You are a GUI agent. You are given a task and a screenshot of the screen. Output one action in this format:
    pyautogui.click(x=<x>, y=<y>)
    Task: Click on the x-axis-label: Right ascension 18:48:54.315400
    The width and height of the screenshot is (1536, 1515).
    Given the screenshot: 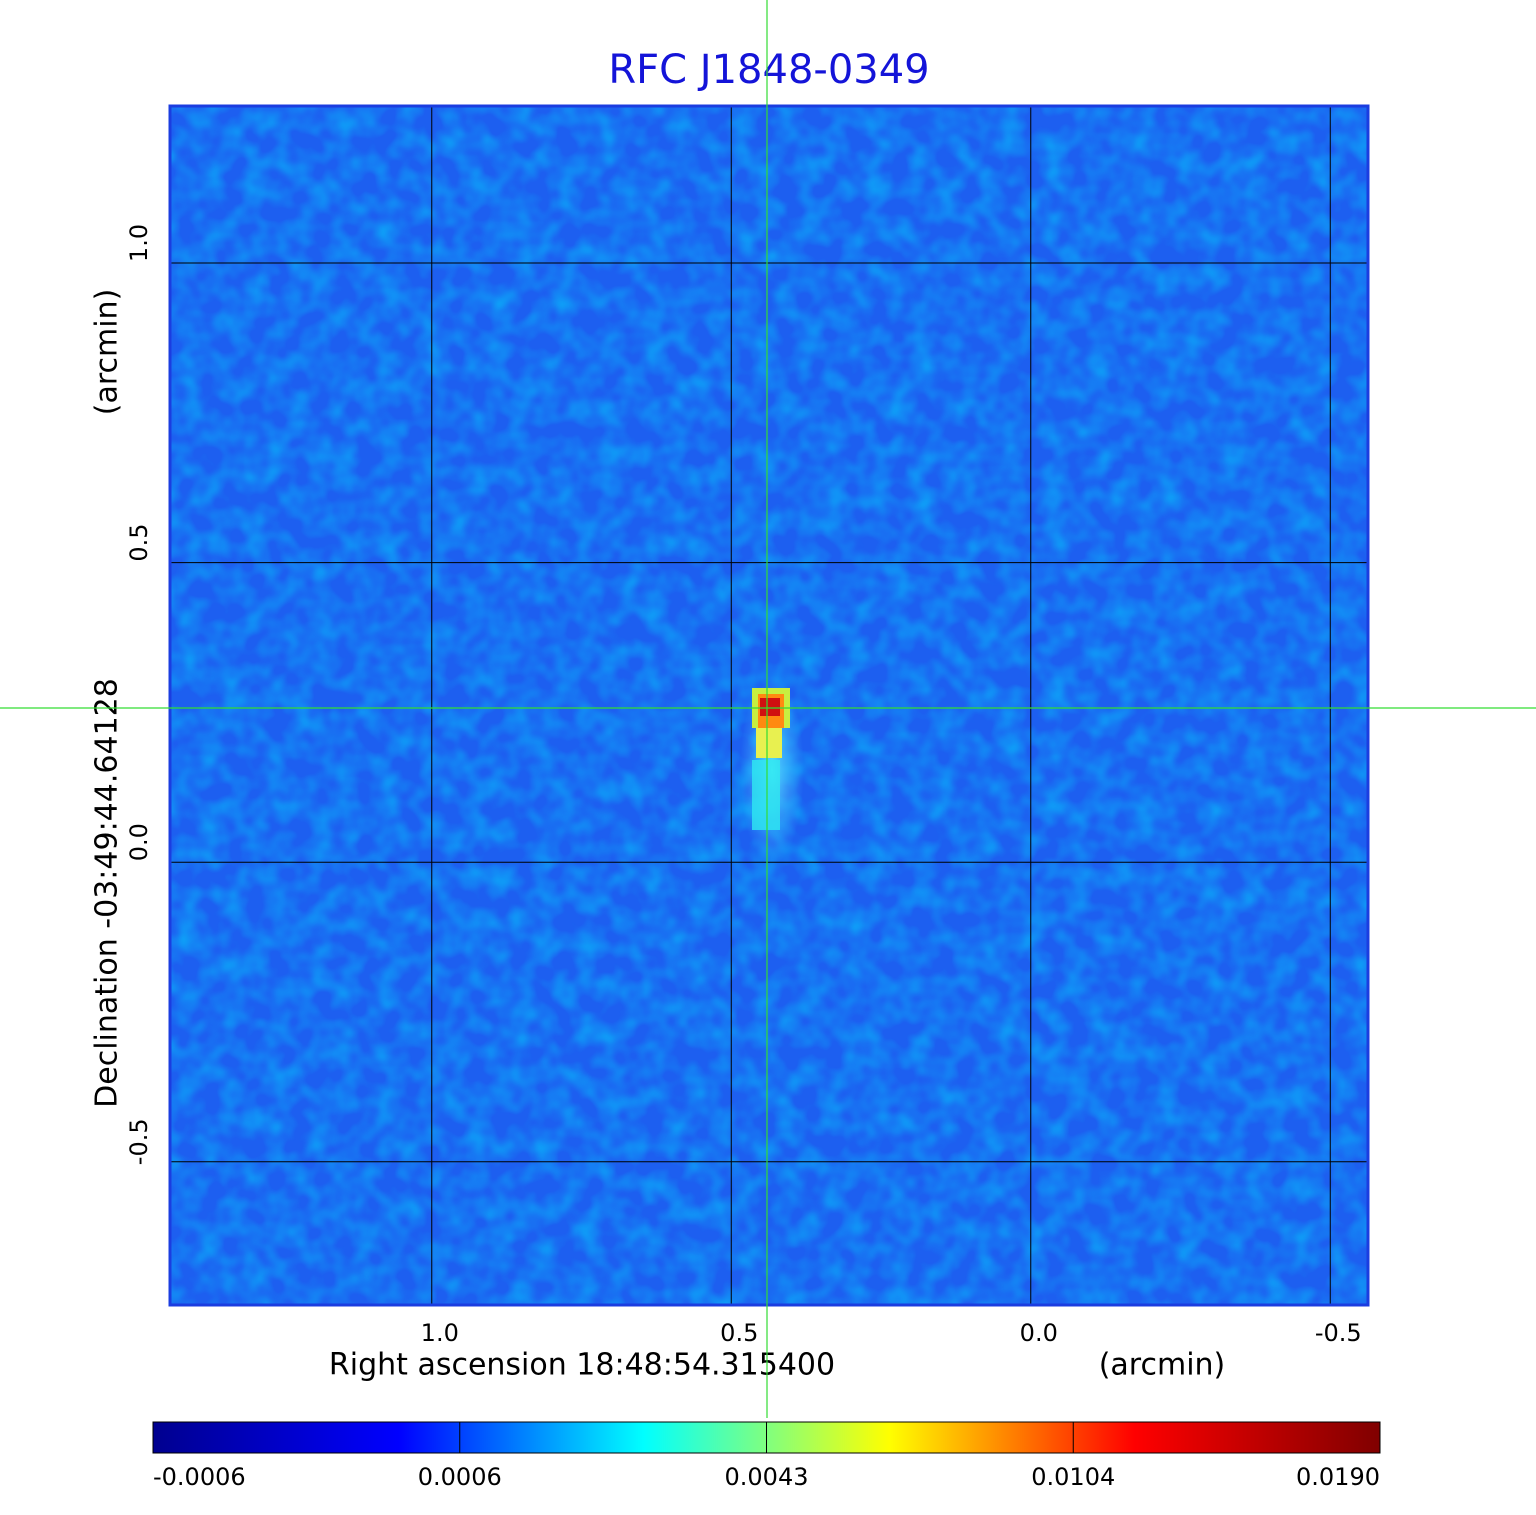 What is the action you would take?
    pyautogui.click(x=582, y=1365)
    